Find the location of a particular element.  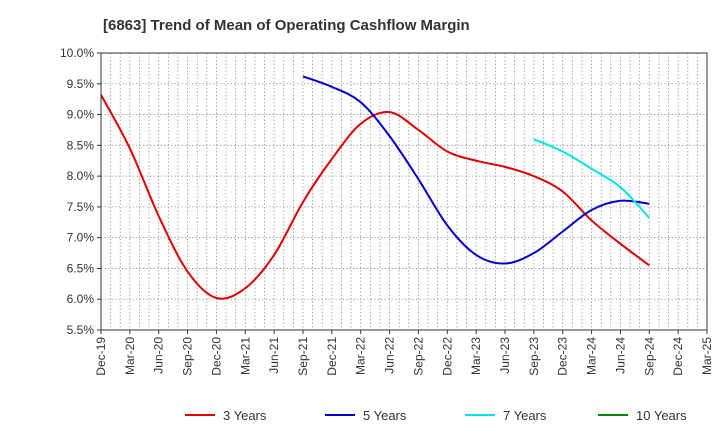

legend-label-3-years: 3 Years is located at coordinates (245, 415).